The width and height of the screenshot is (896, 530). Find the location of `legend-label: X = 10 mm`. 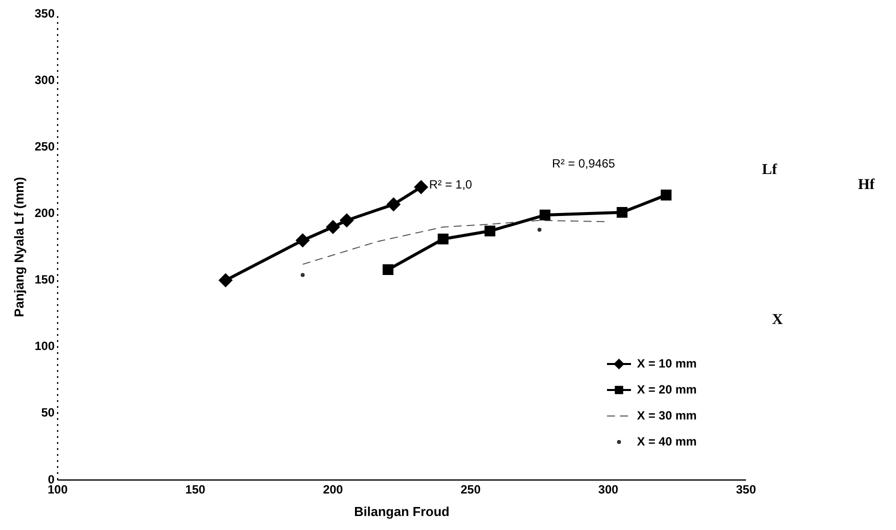

legend-label: X = 10 mm is located at coordinates (667, 363).